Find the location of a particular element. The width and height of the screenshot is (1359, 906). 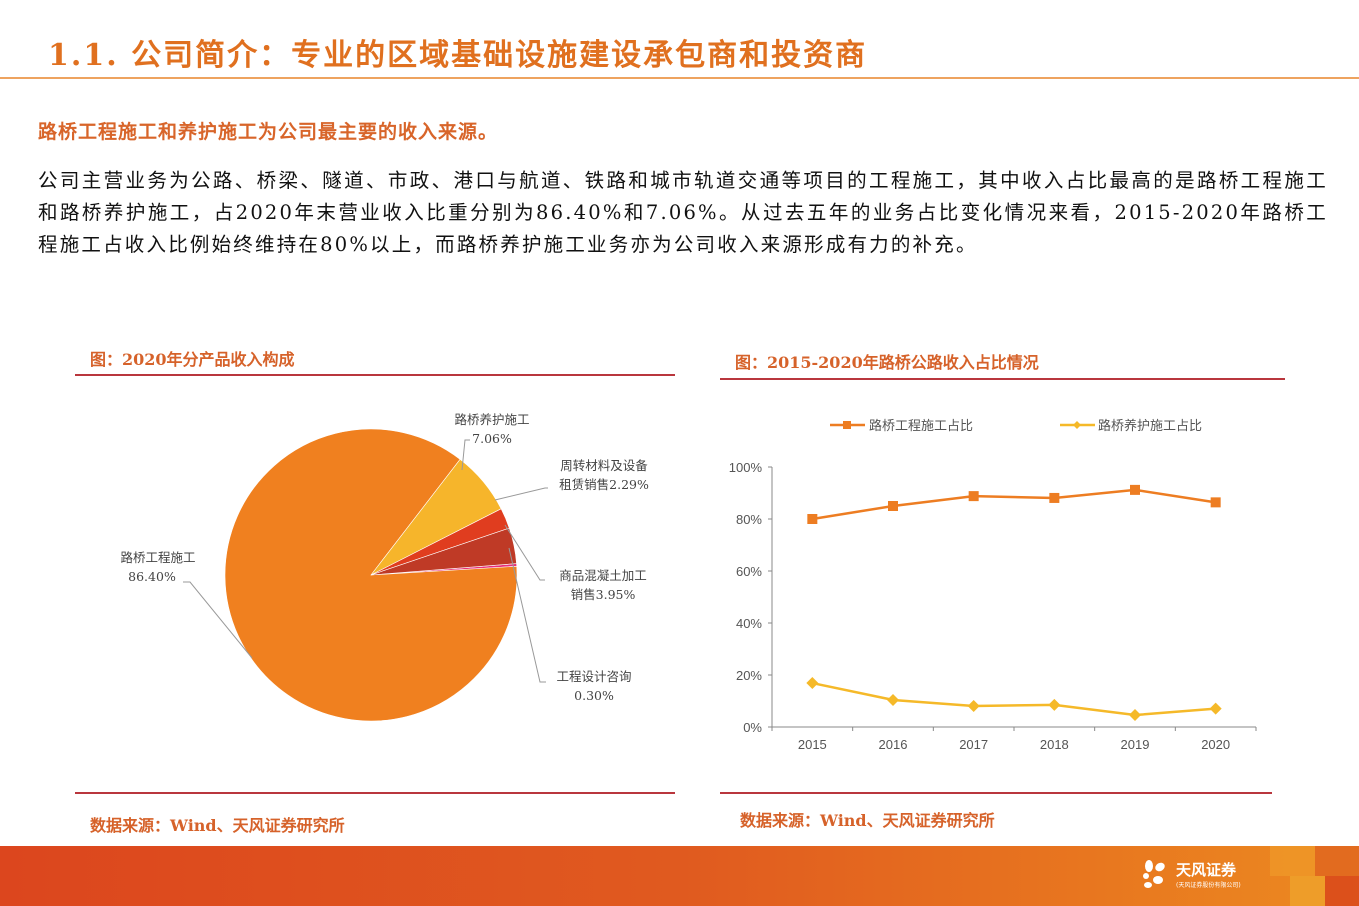

pie-figure-source: 数据来源：Wind、天风证券研究所 is located at coordinates (217, 825).